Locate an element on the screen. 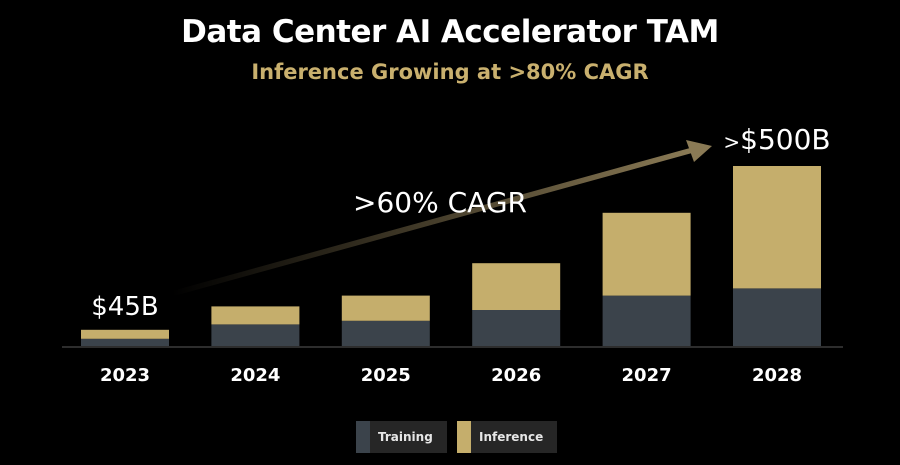  legend-training-label: Training is located at coordinates (408, 437).